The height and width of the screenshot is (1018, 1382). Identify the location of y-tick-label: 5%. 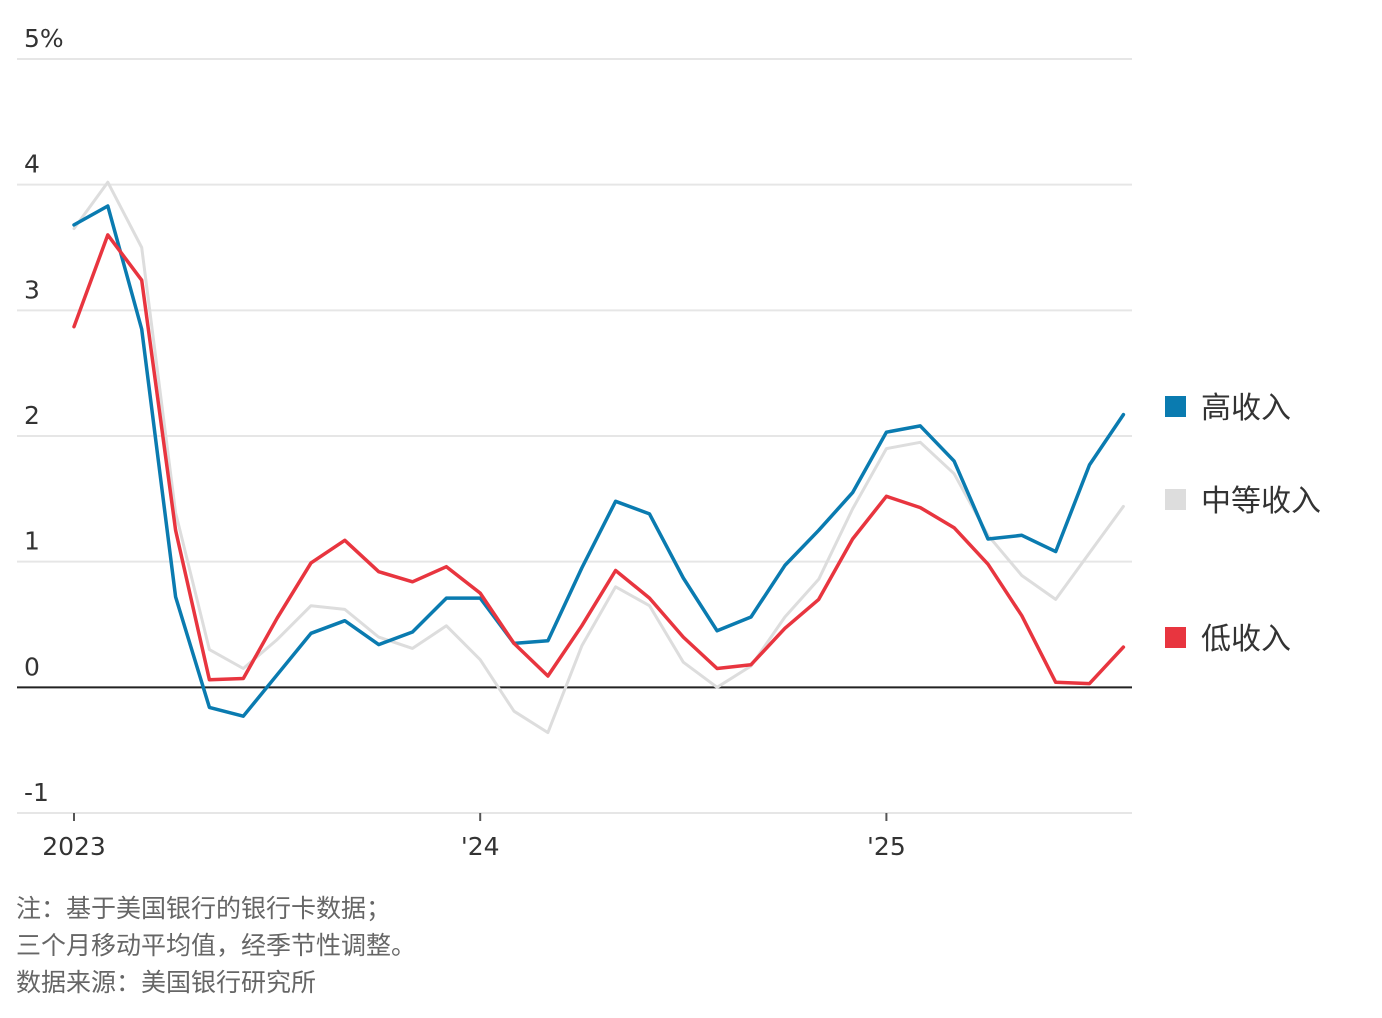
(44, 38).